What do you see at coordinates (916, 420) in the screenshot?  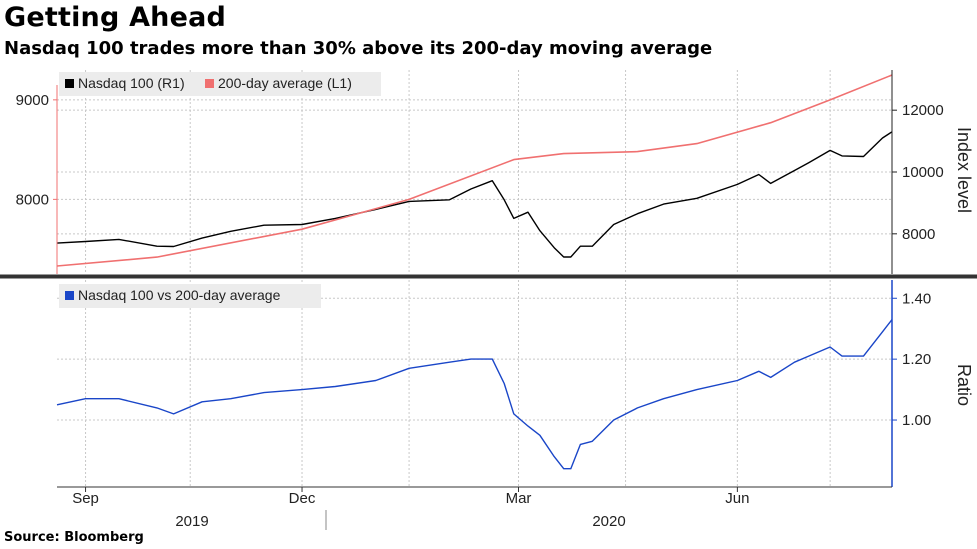 I see `right-axis-tick-label: 1.00` at bounding box center [916, 420].